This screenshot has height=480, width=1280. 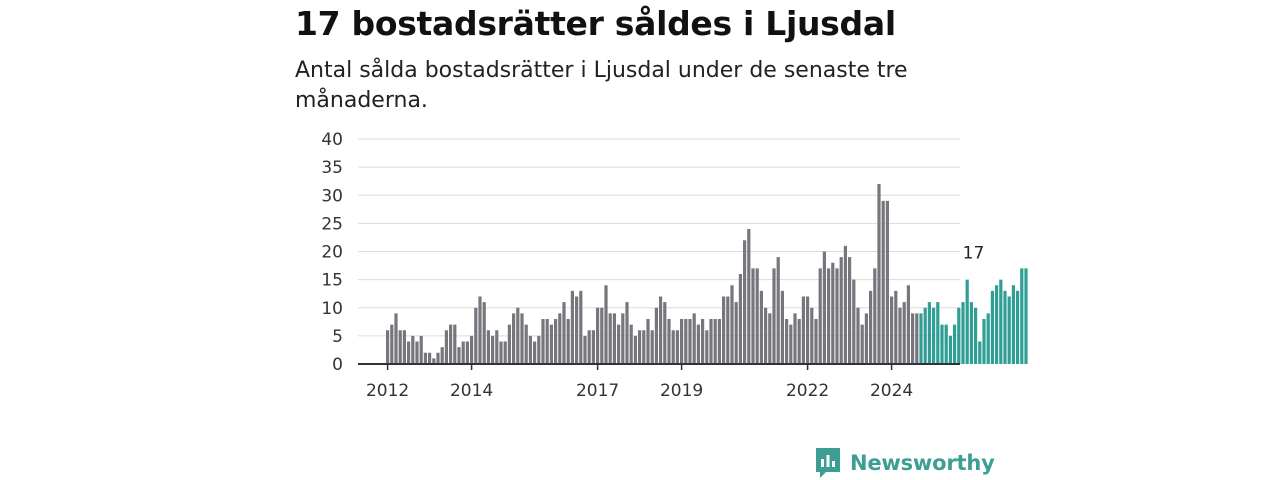 I want to click on y-tick-label: 40, so click(x=332, y=140).